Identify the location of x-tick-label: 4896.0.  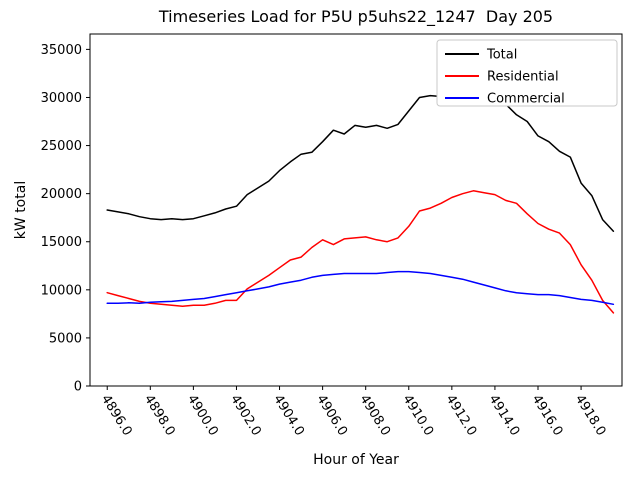
(116, 415).